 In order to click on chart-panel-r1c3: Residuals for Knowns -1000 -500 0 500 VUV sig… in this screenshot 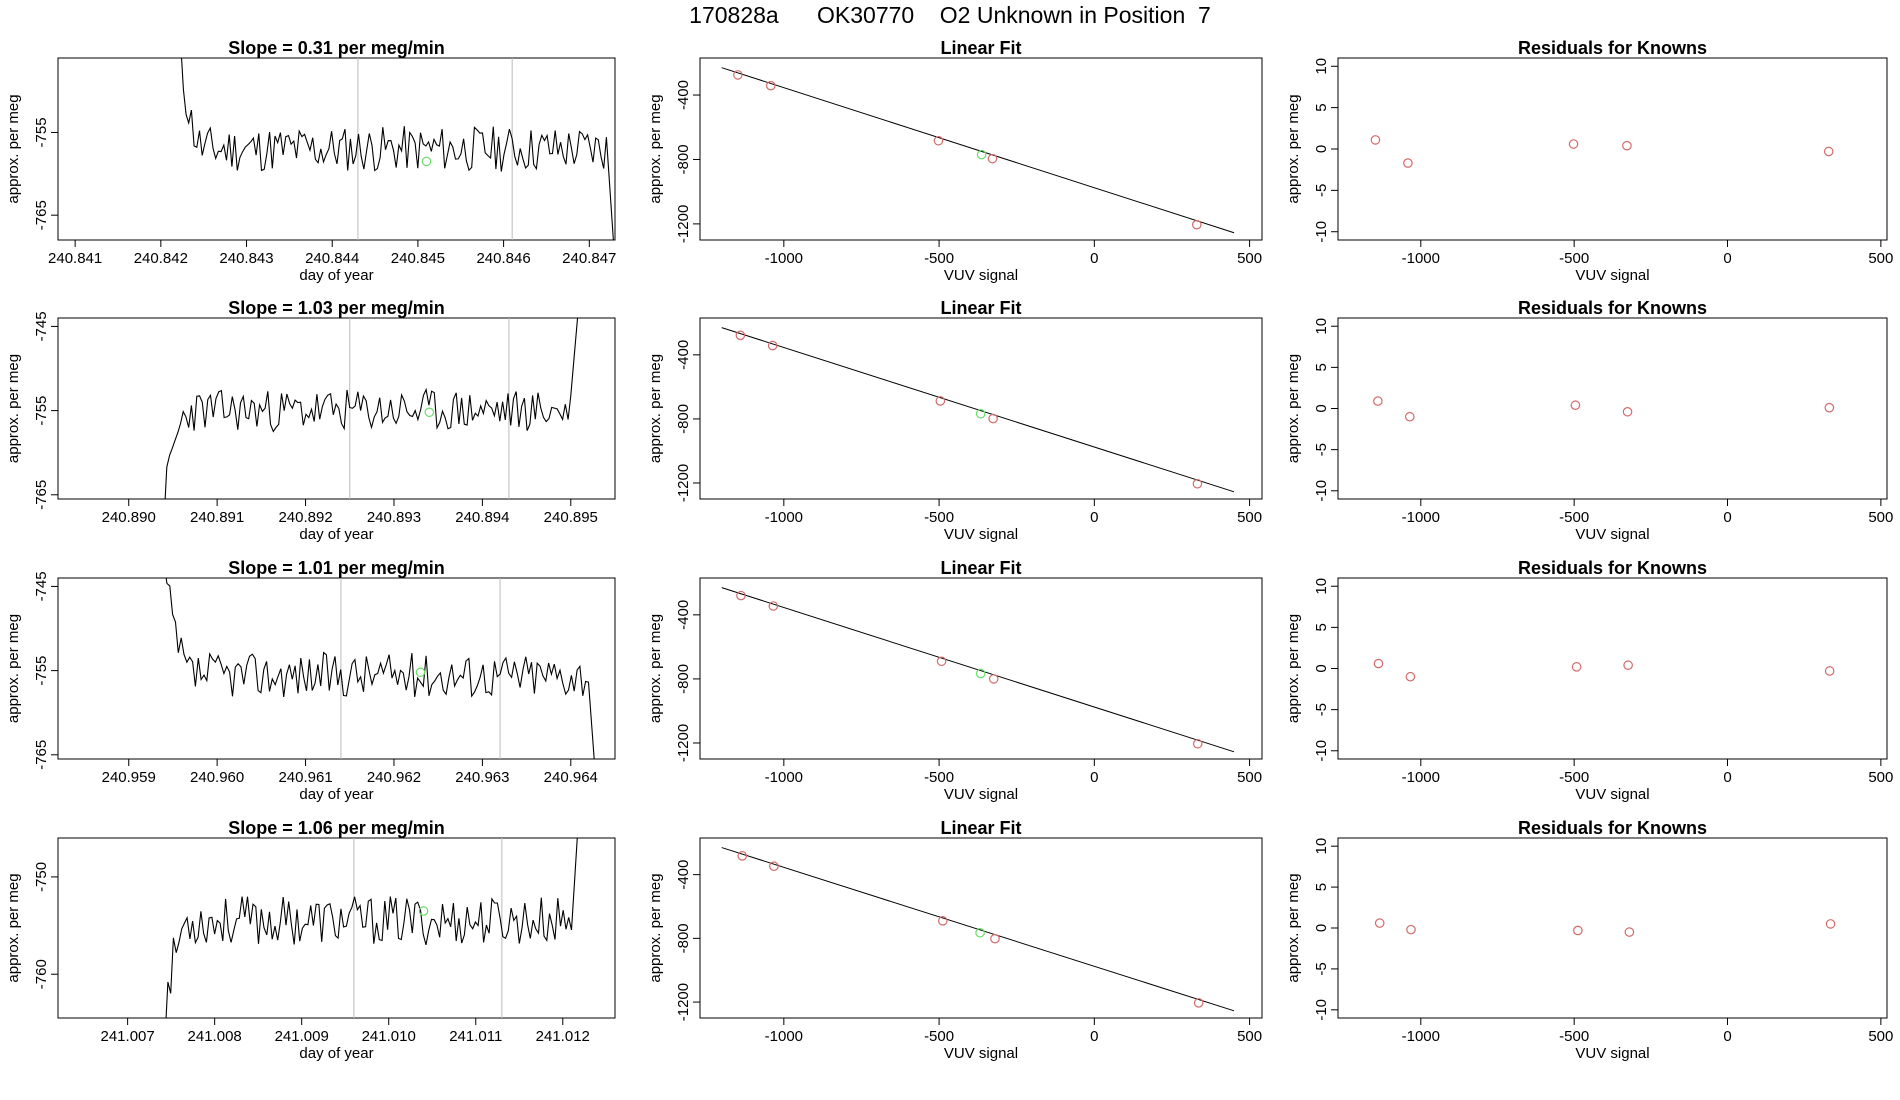, I will do `click(1589, 161)`.